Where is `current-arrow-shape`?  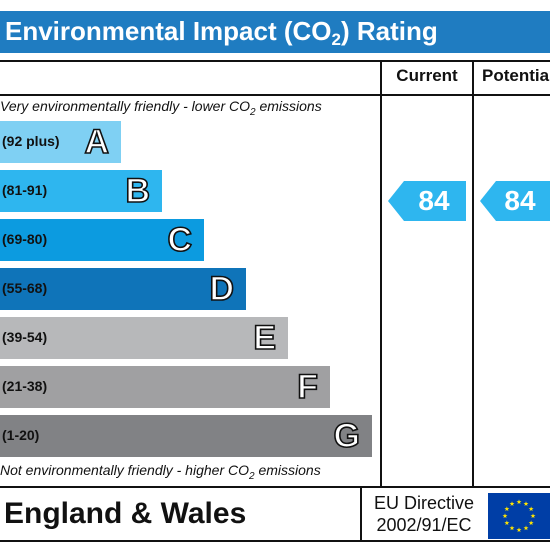
current-arrow-shape is located at coordinates (427, 201).